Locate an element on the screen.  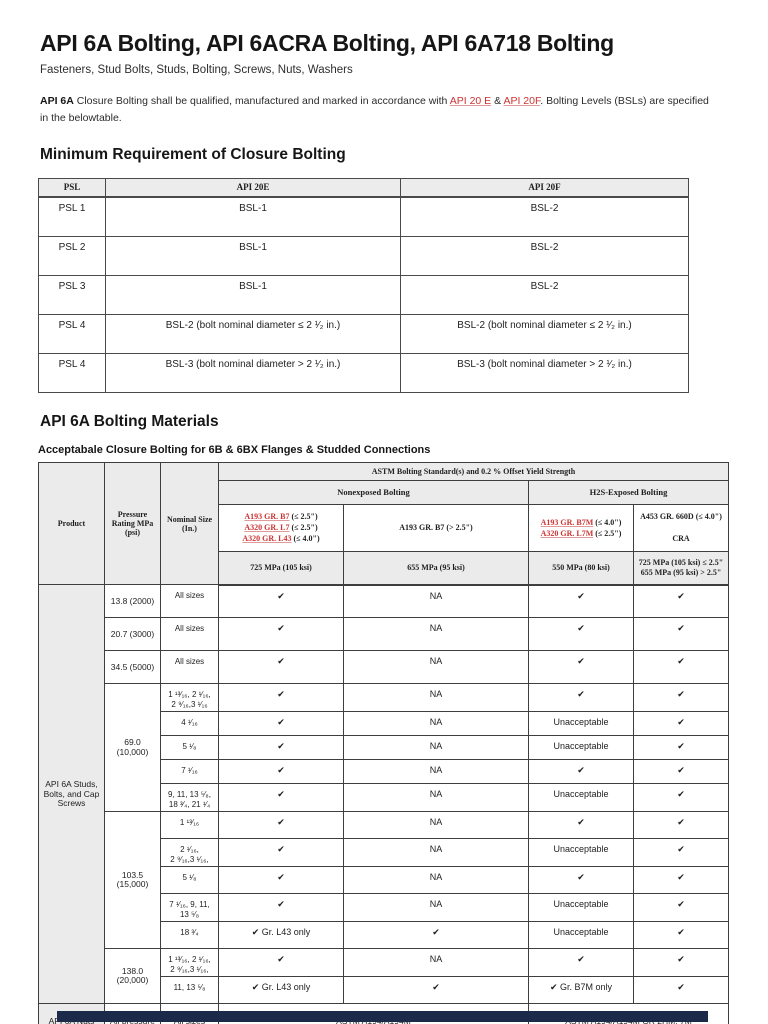
size-cell: 18 ³⁄₄ is located at coordinates (189, 935).